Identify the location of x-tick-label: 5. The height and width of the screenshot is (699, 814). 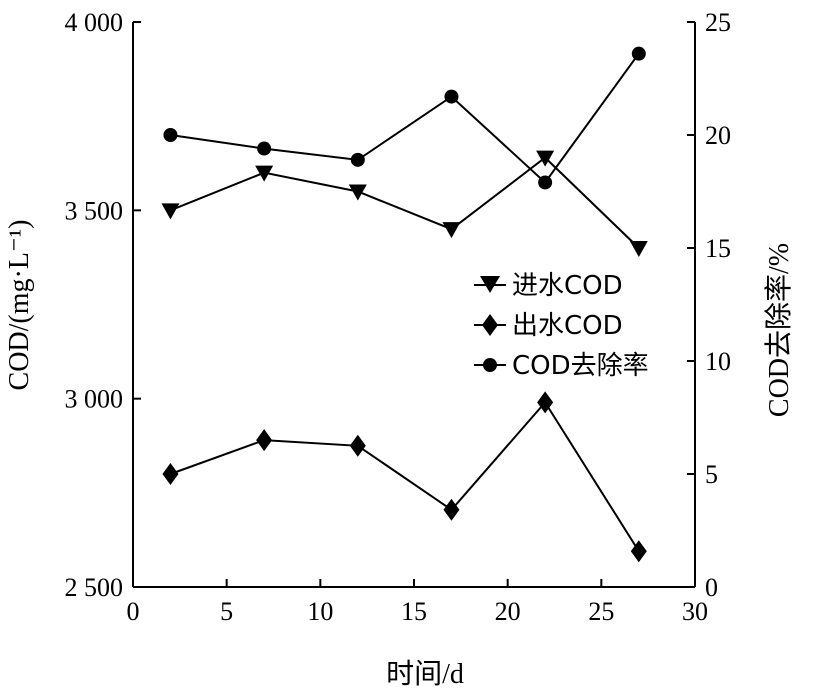
(226, 611).